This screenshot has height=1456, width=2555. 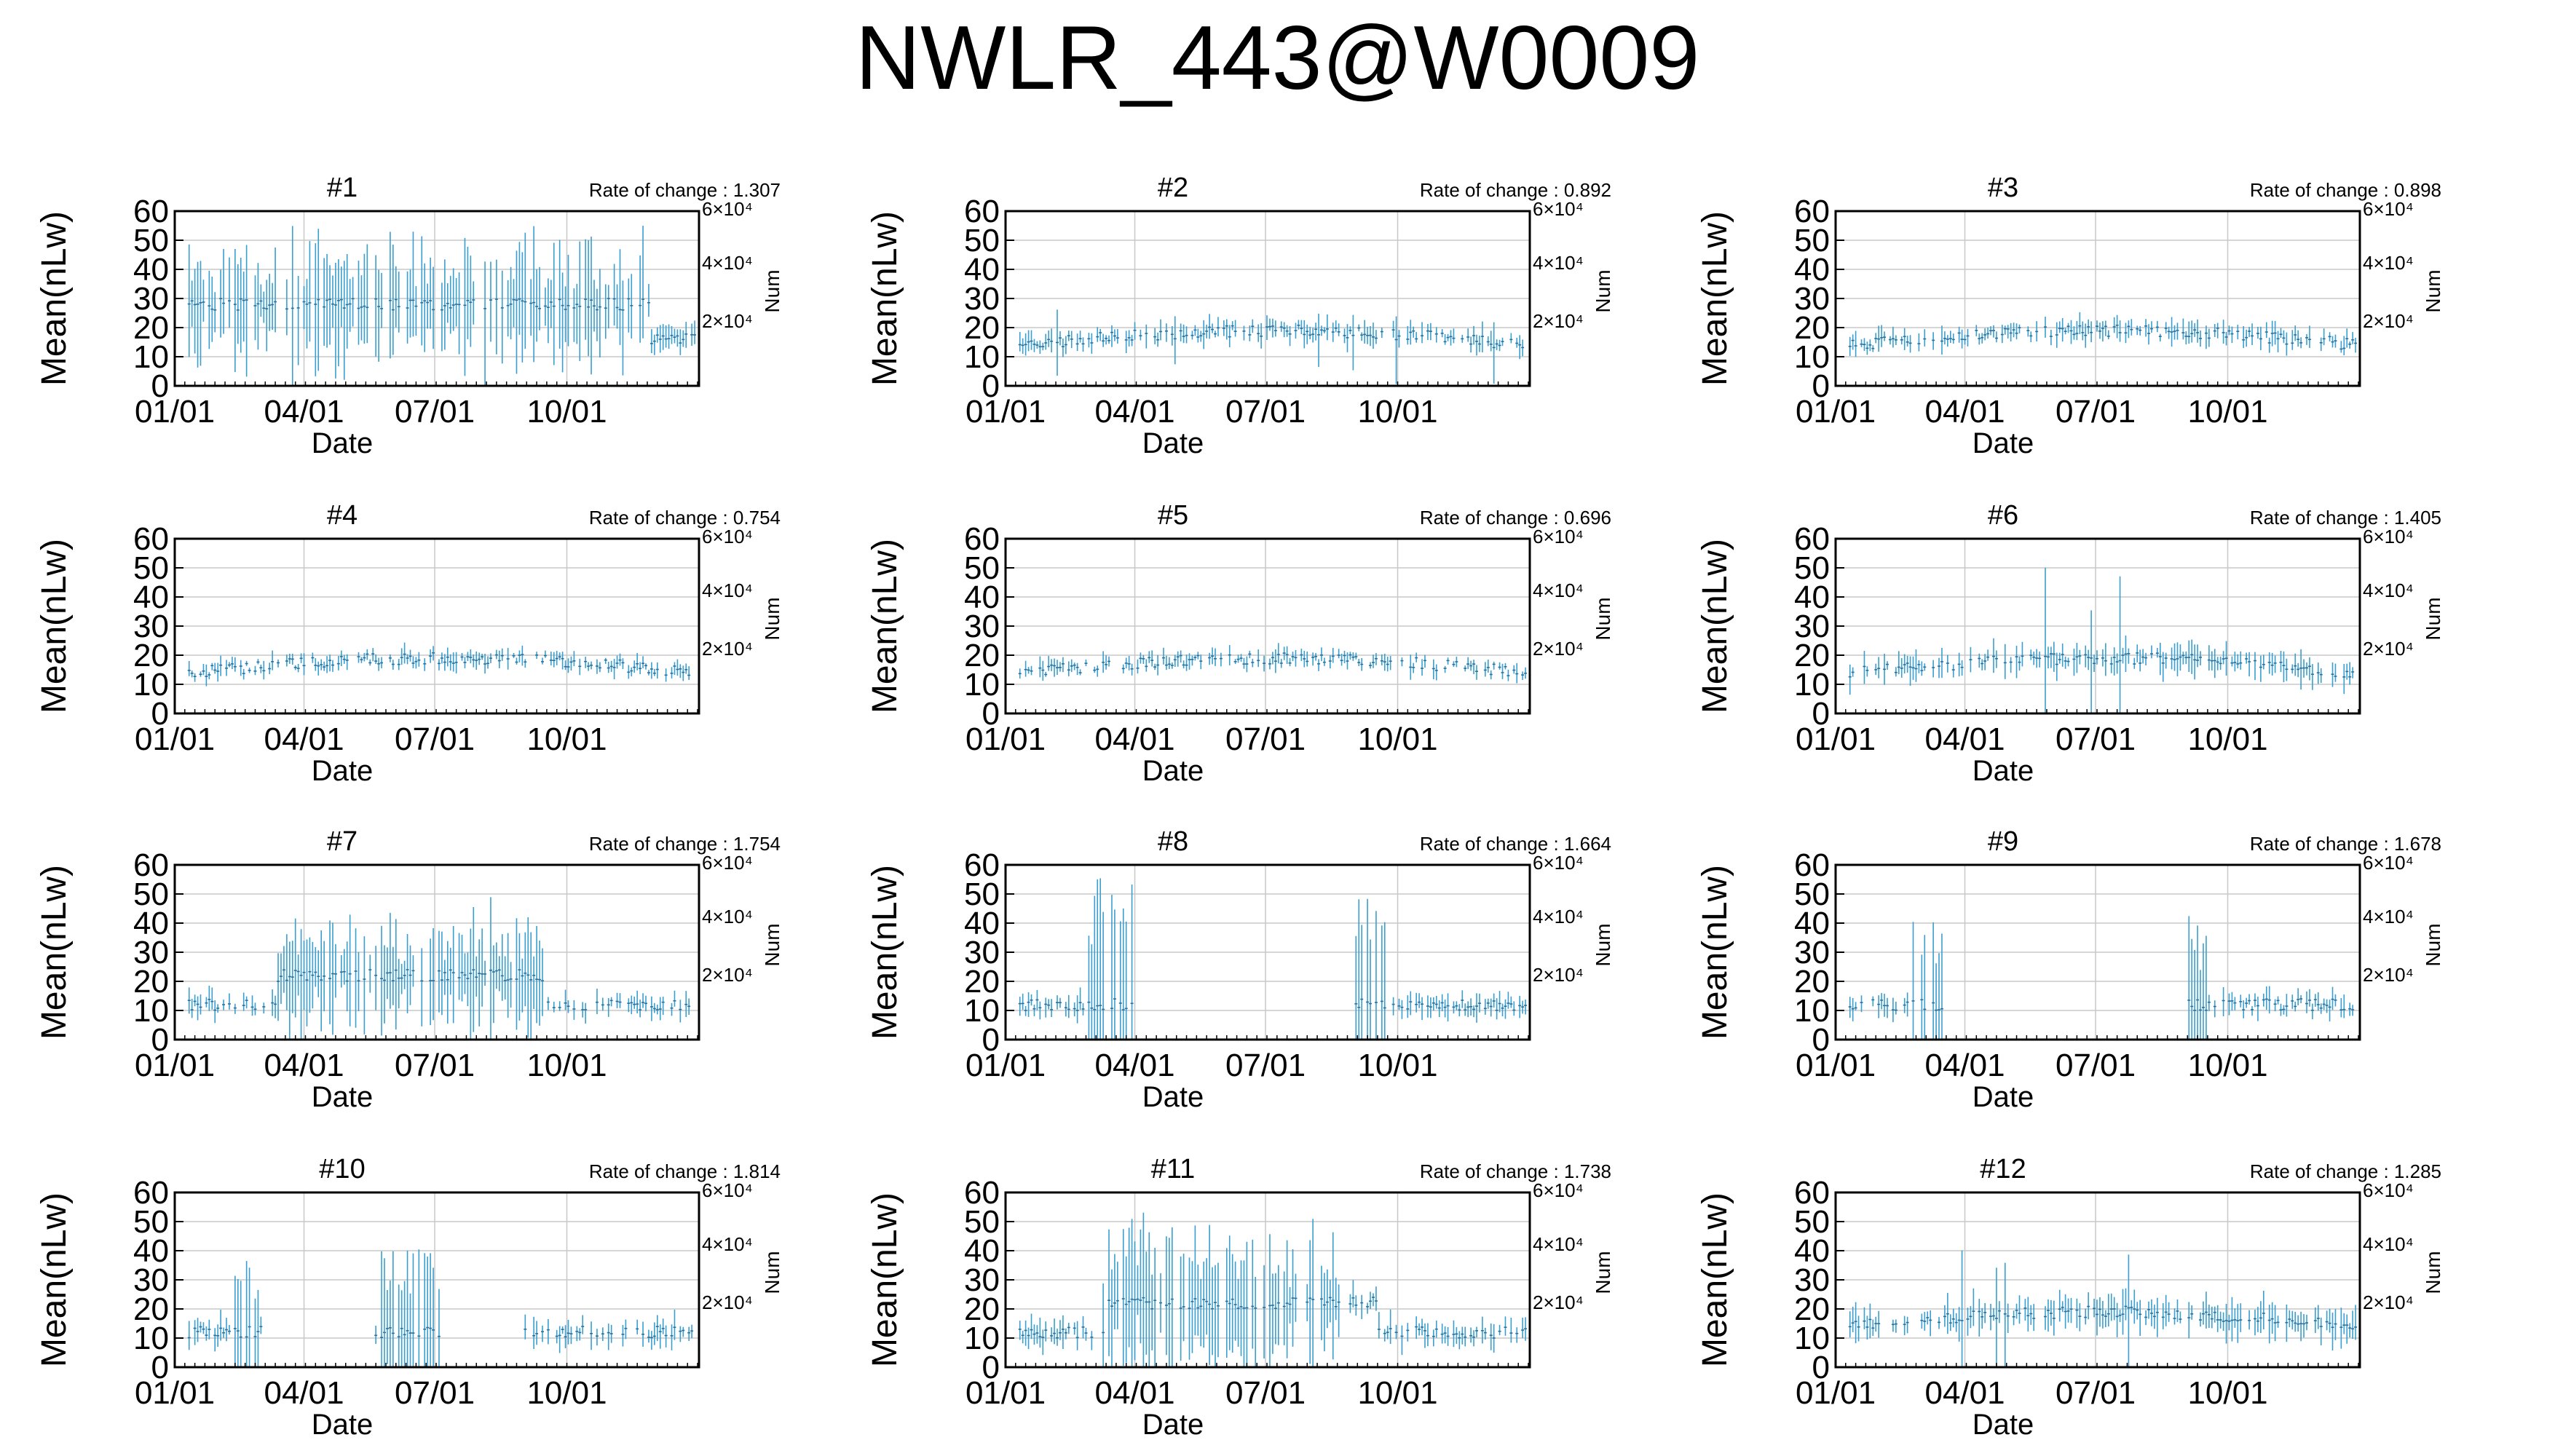 What do you see at coordinates (1515, 518) in the screenshot?
I see `rate-of-change: Rate of change : 0.696` at bounding box center [1515, 518].